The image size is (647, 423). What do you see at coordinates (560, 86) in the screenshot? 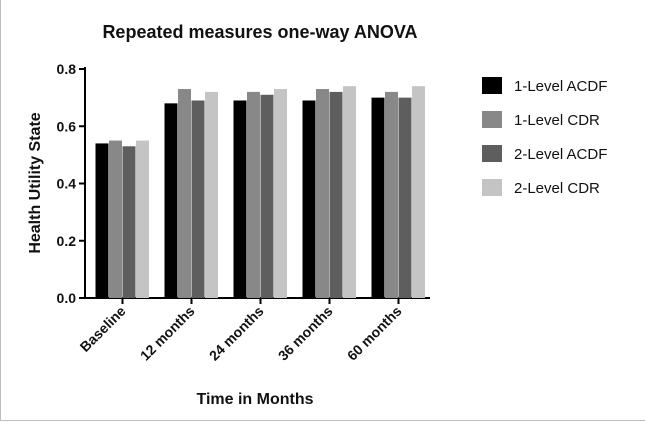
I see `legend-label: 1-Level ACDF` at bounding box center [560, 86].